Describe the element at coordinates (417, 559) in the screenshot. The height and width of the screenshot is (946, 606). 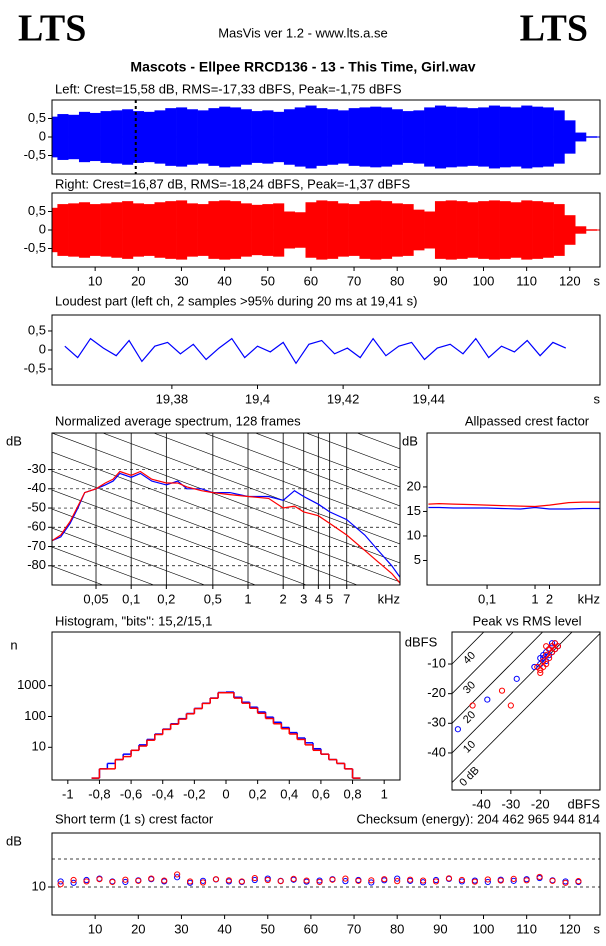
I see `y-tick-label: 5` at that location.